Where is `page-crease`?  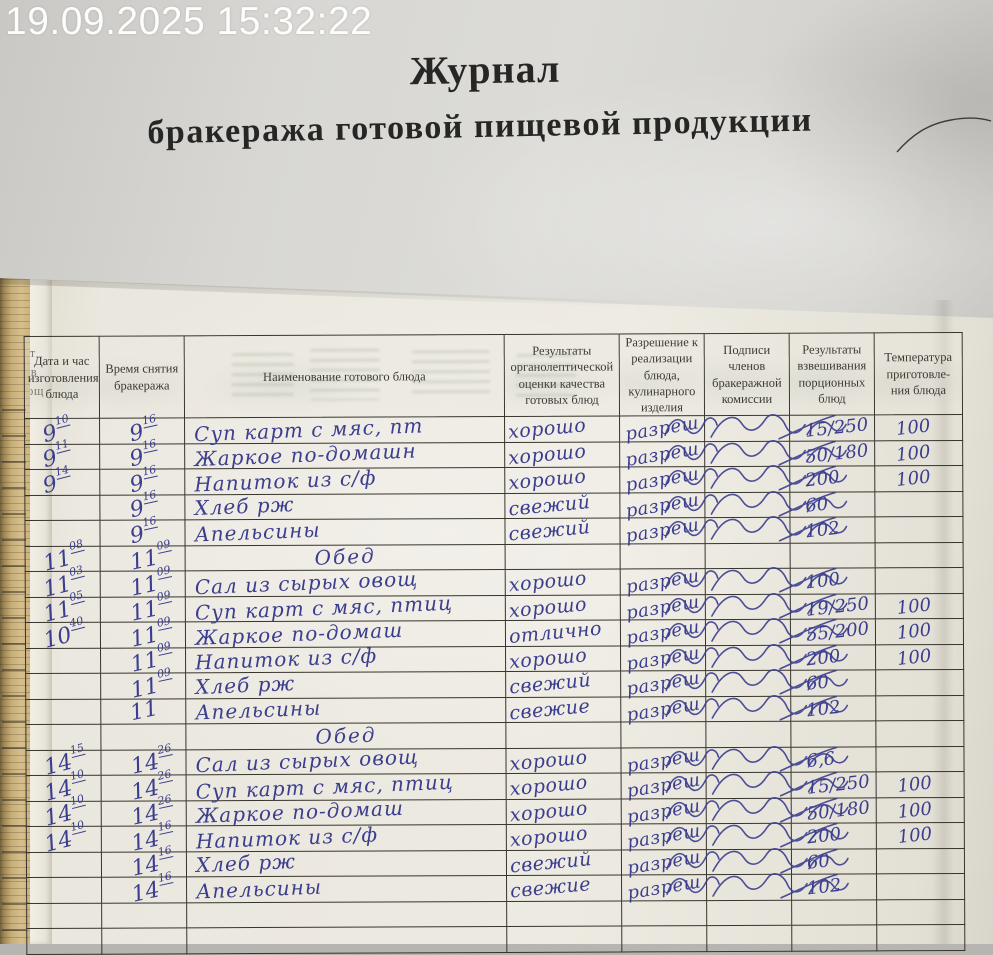 page-crease is located at coordinates (943, 622).